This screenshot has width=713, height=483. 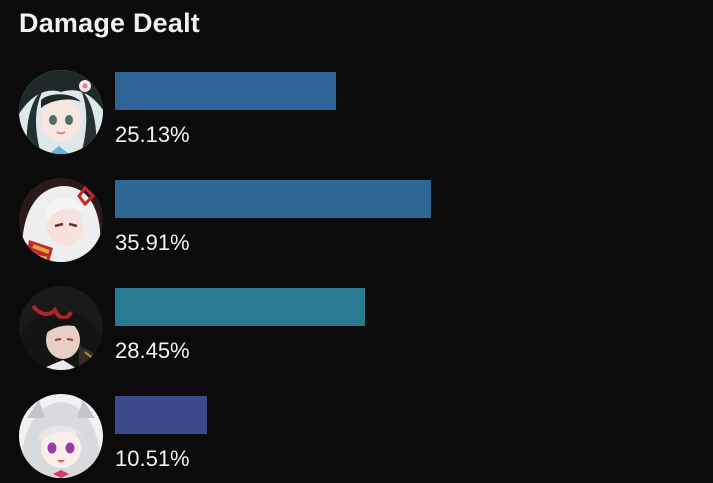 I want to click on black-red-haired-avatar-icon, so click(x=61, y=328).